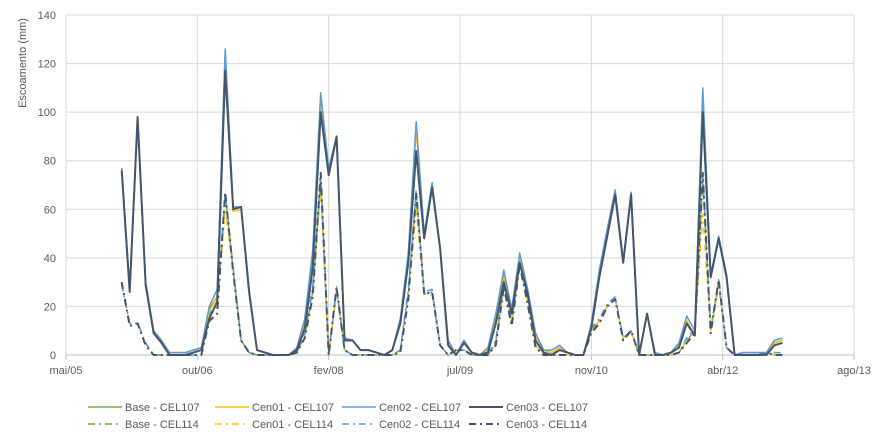 The image size is (886, 438). I want to click on y-axis-ticks: 0 20 40 60 80 100 120 140, so click(47, 186).